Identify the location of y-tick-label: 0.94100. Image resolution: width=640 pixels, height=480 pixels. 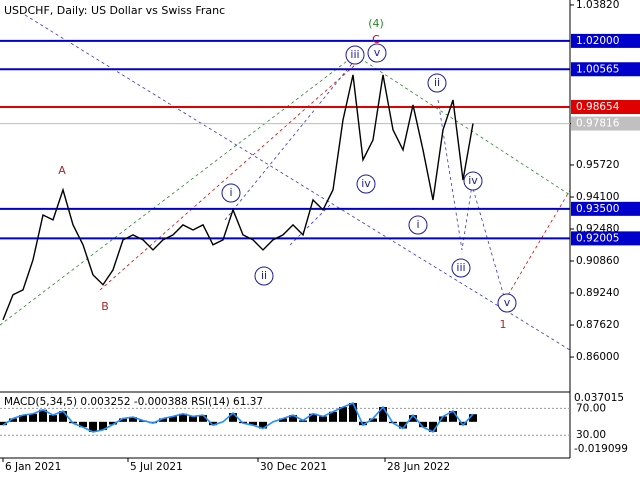
(597, 197).